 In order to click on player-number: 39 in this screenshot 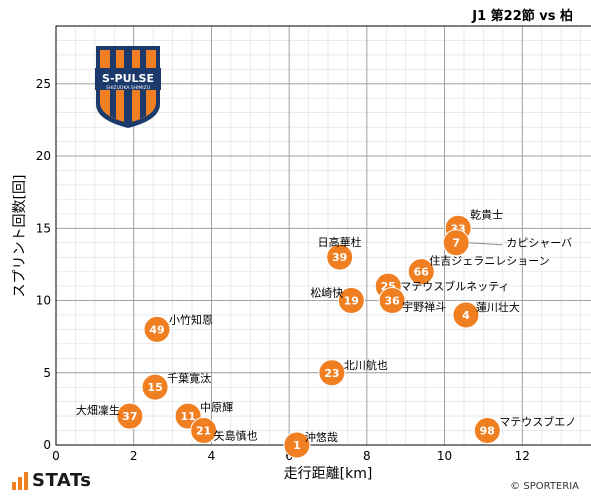, I will do `click(339, 257)`.